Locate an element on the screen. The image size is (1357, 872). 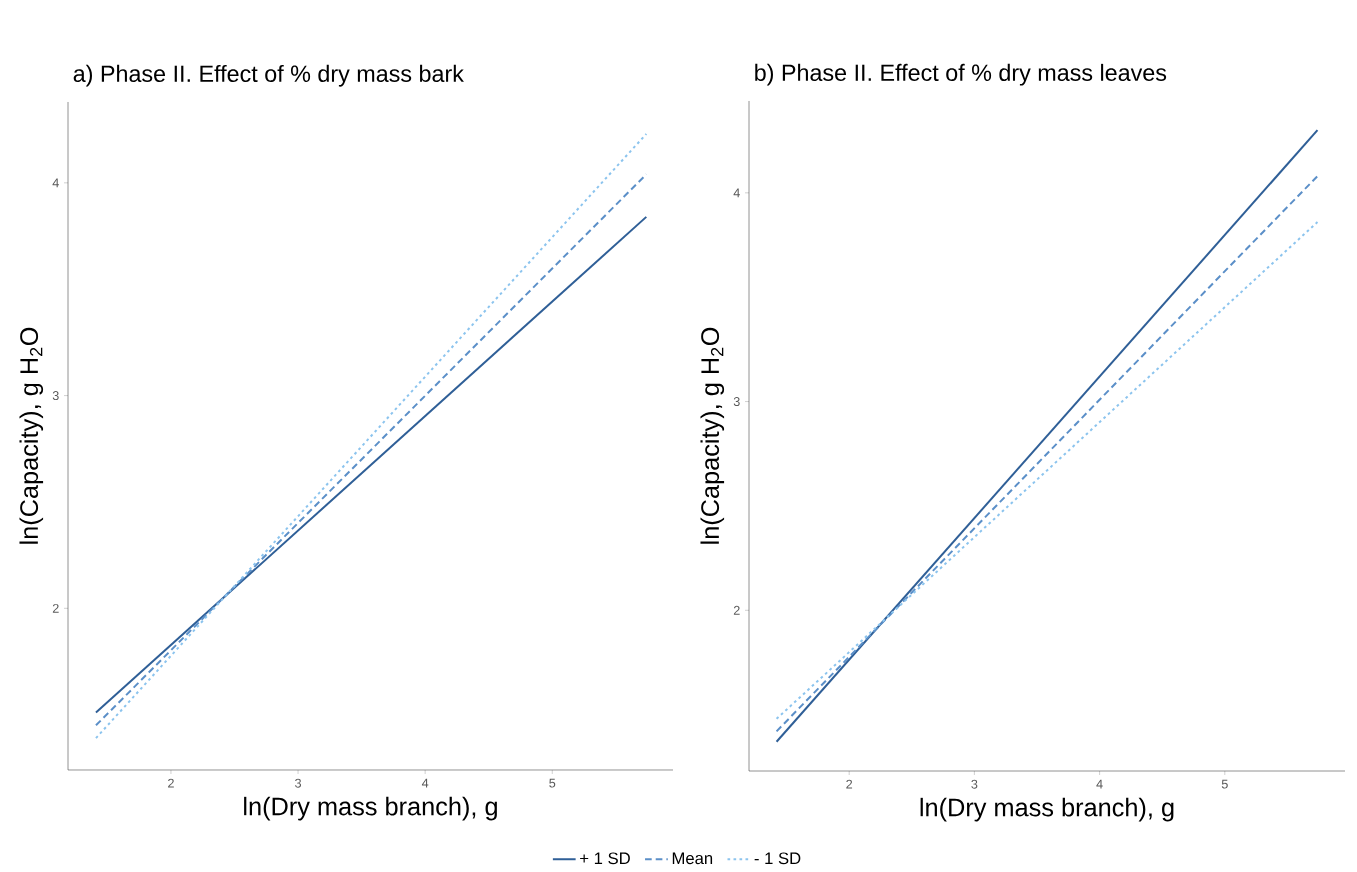
chart-title: b) Phase II. Effect of % dry mass leaves is located at coordinates (961, 74).